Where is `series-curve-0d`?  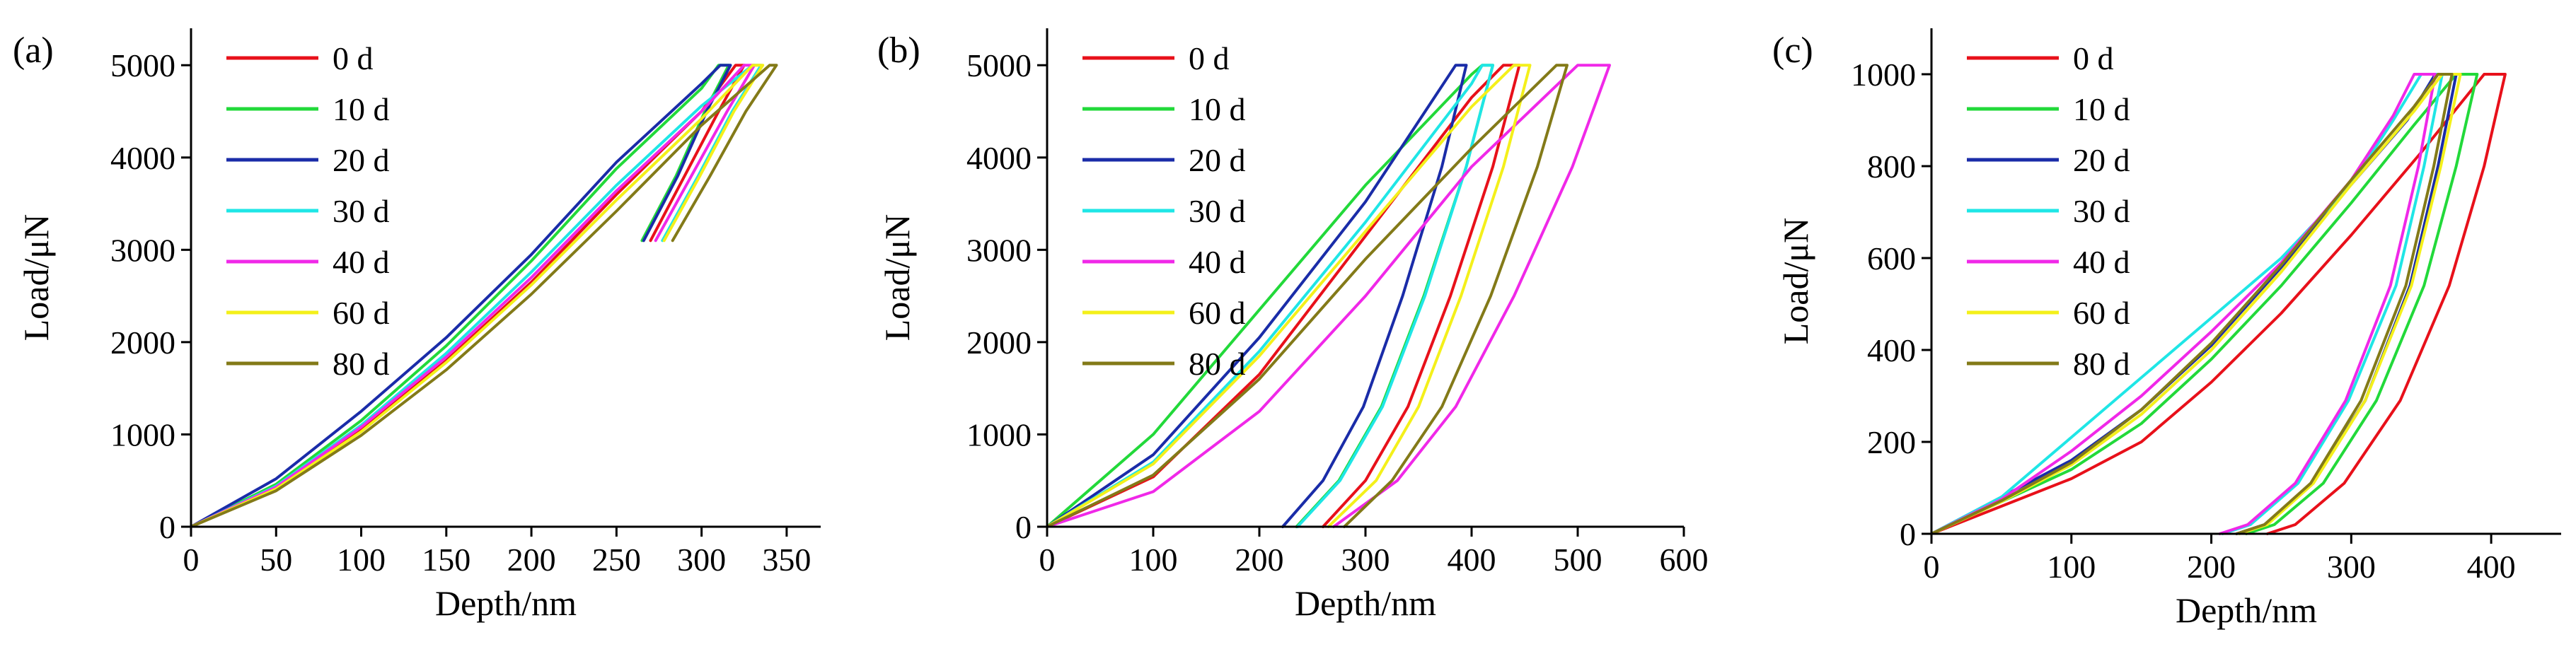 series-curve-0d is located at coordinates (1283, 296).